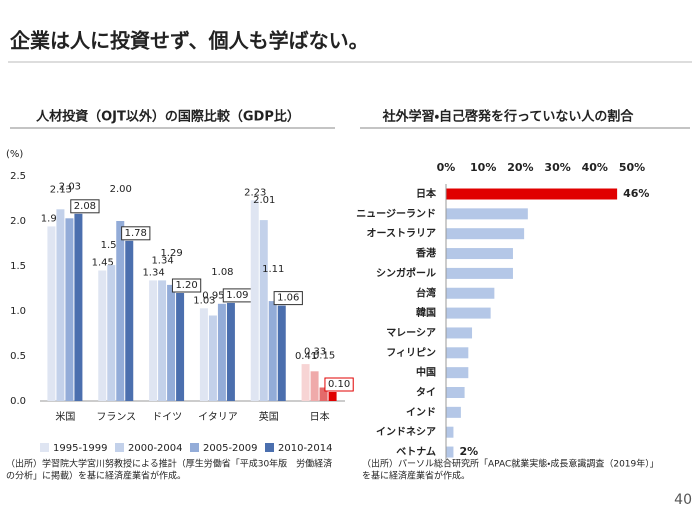 Image resolution: width=700 pixels, height=520 pixels. What do you see at coordinates (426, 292) in the screenshot?
I see `y-tick-label: 台湾` at bounding box center [426, 292].